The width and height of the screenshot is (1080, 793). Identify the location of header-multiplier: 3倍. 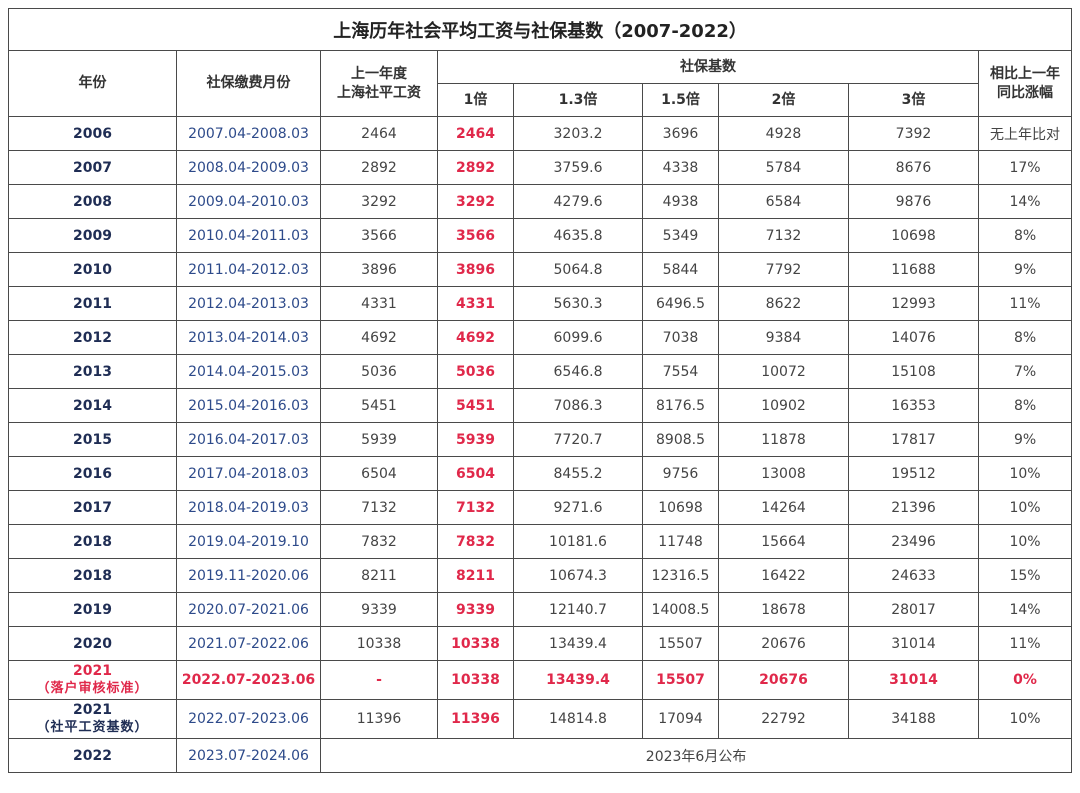
(913, 100).